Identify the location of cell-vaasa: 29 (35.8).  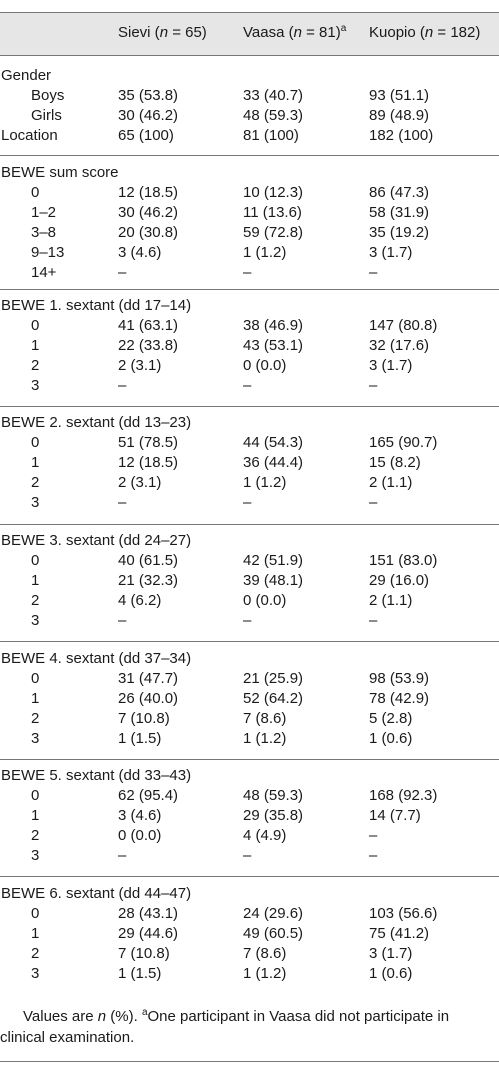
(273, 815).